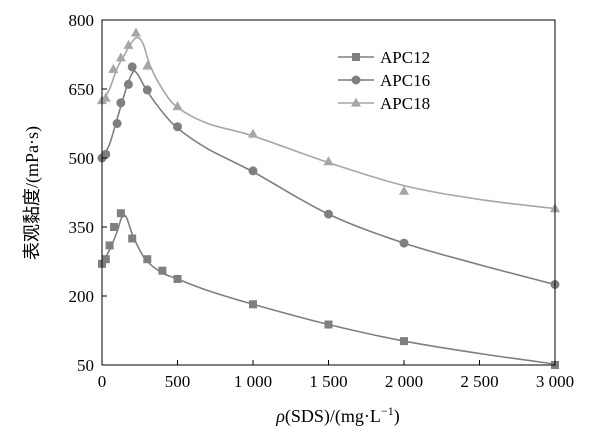  What do you see at coordinates (253, 381) in the screenshot?
I see `x-tick-label: 1 000` at bounding box center [253, 381].